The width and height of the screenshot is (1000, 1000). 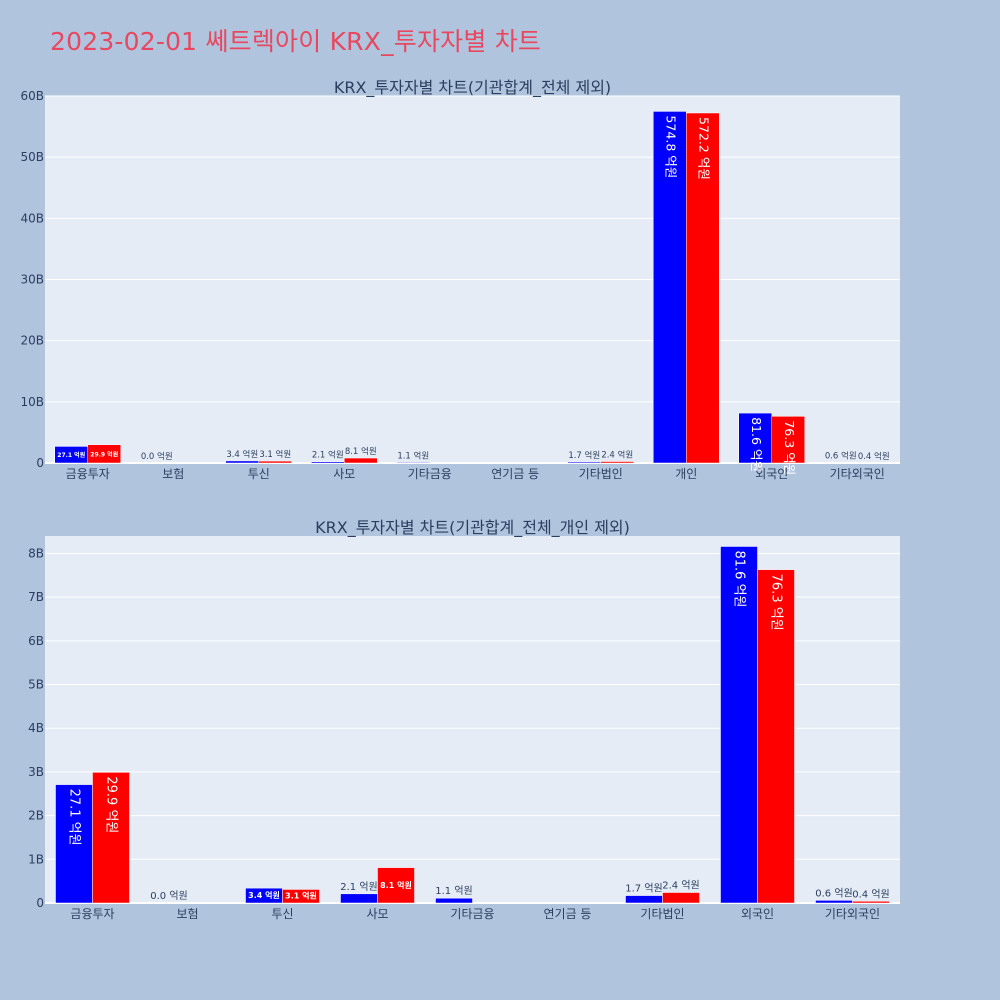 What do you see at coordinates (36, 597) in the screenshot?
I see `y-tick-label: 7B` at bounding box center [36, 597].